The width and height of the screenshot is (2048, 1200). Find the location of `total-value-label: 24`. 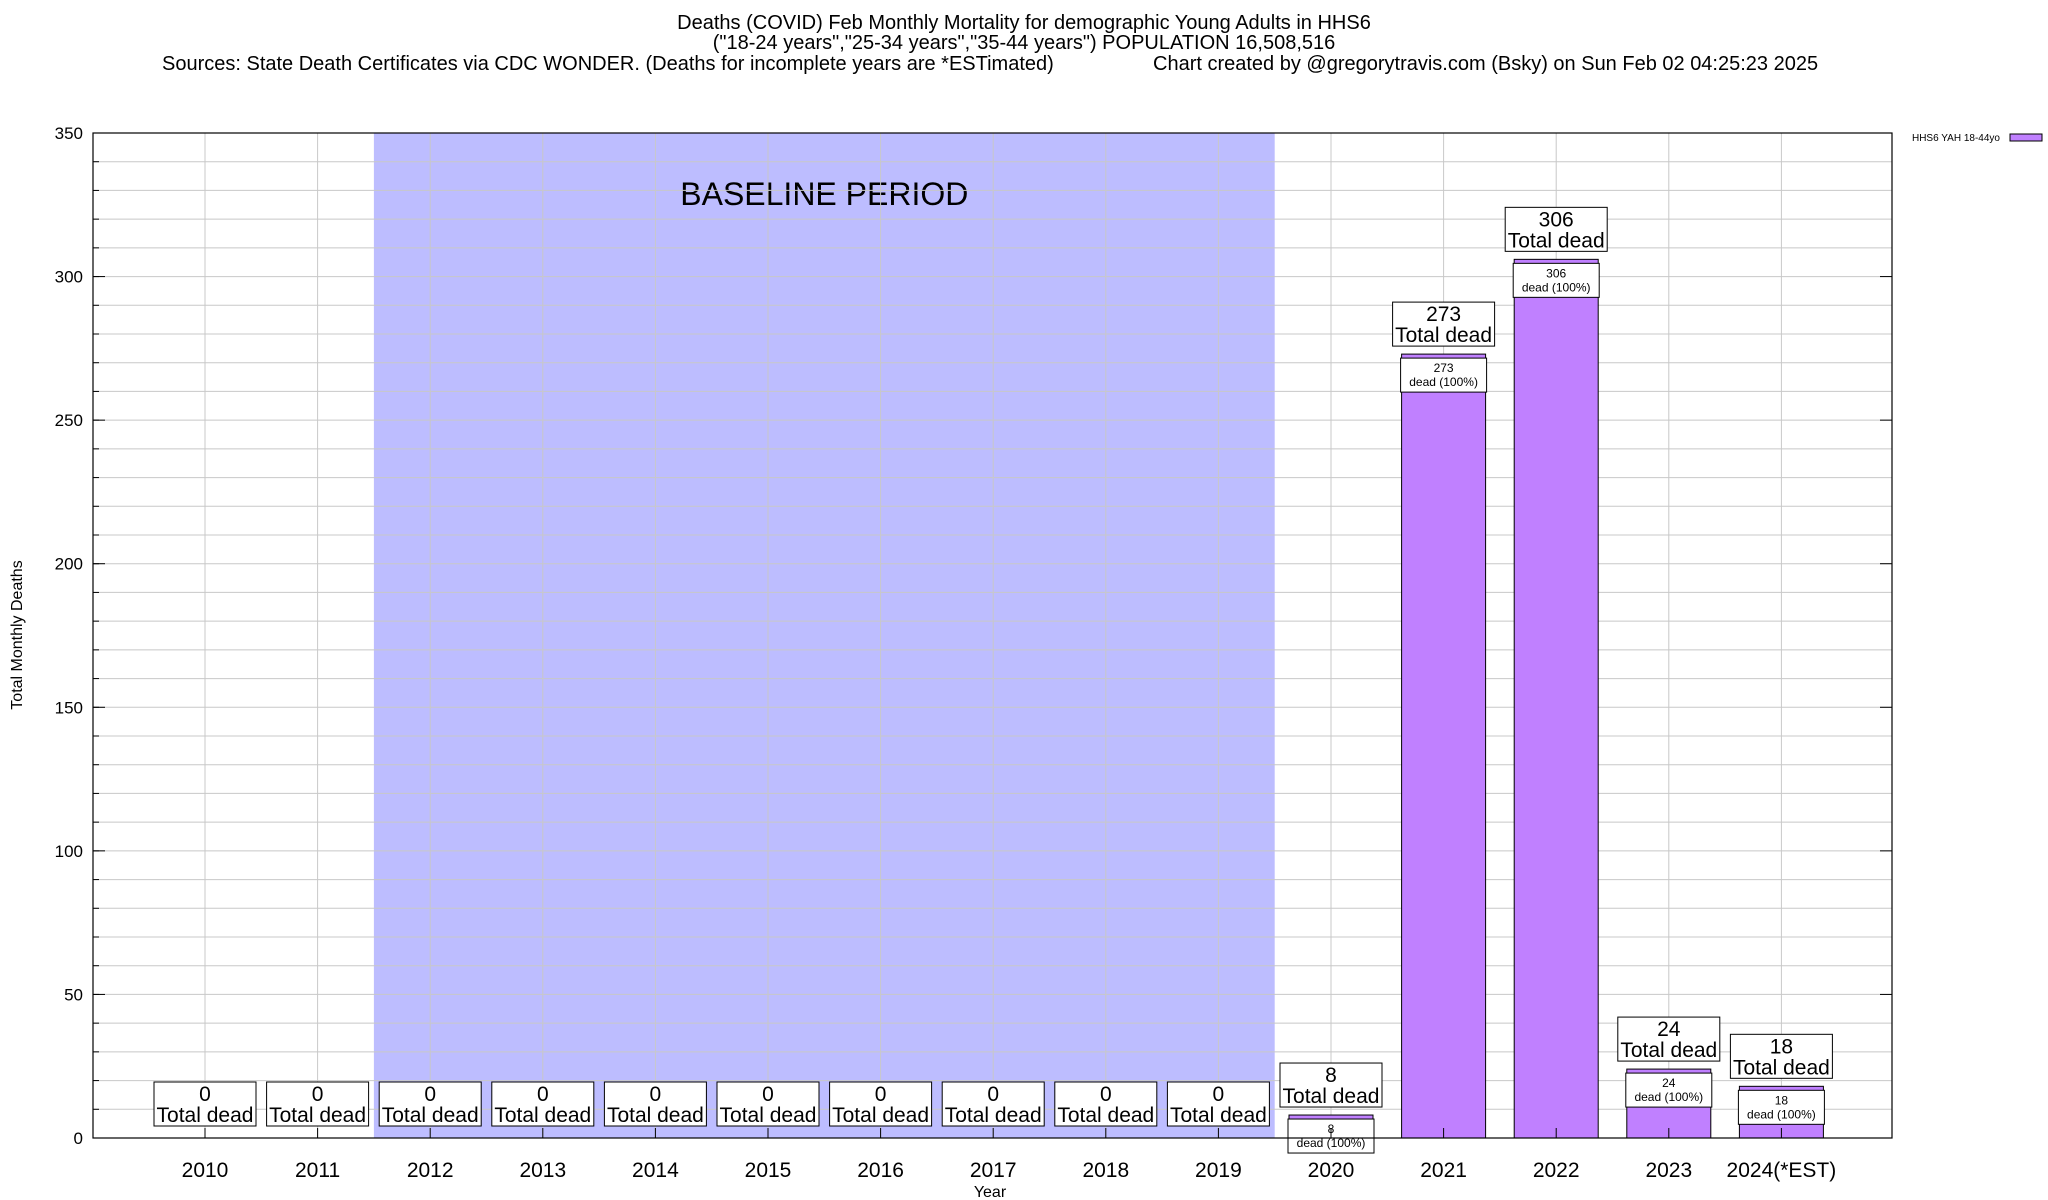

total-value-label: 24 is located at coordinates (1669, 1029).